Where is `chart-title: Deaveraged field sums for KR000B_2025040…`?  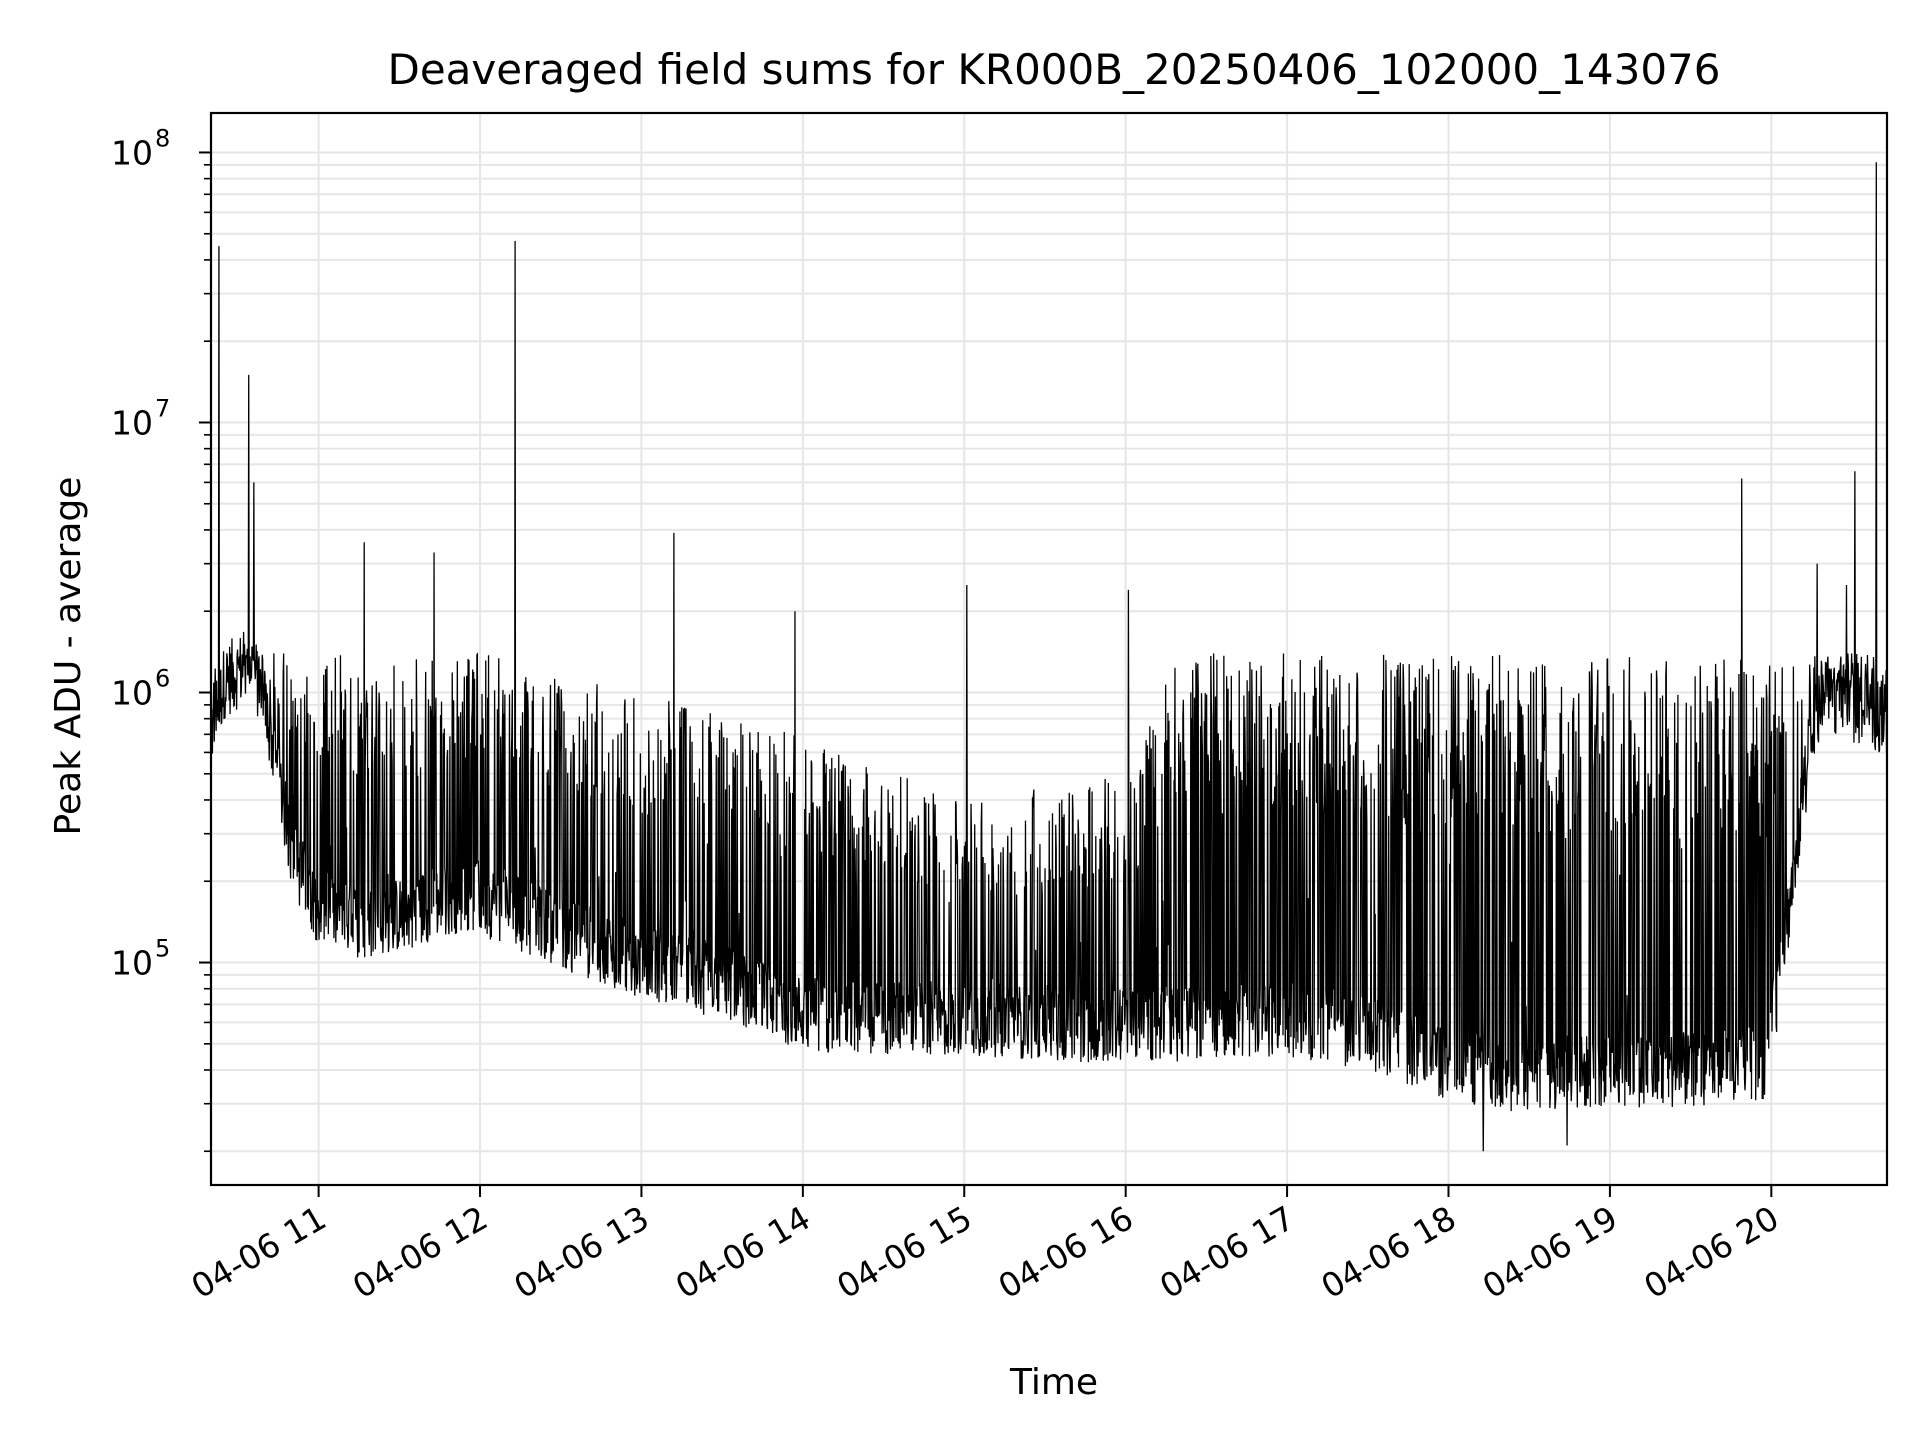 chart-title: Deaveraged field sums for KR000B_2025040… is located at coordinates (1054, 69).